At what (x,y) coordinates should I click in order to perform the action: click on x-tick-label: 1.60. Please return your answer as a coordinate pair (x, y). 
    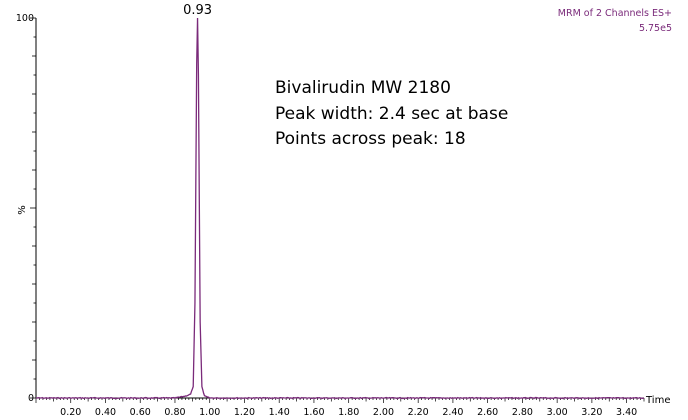
    Looking at the image, I should click on (313, 412).